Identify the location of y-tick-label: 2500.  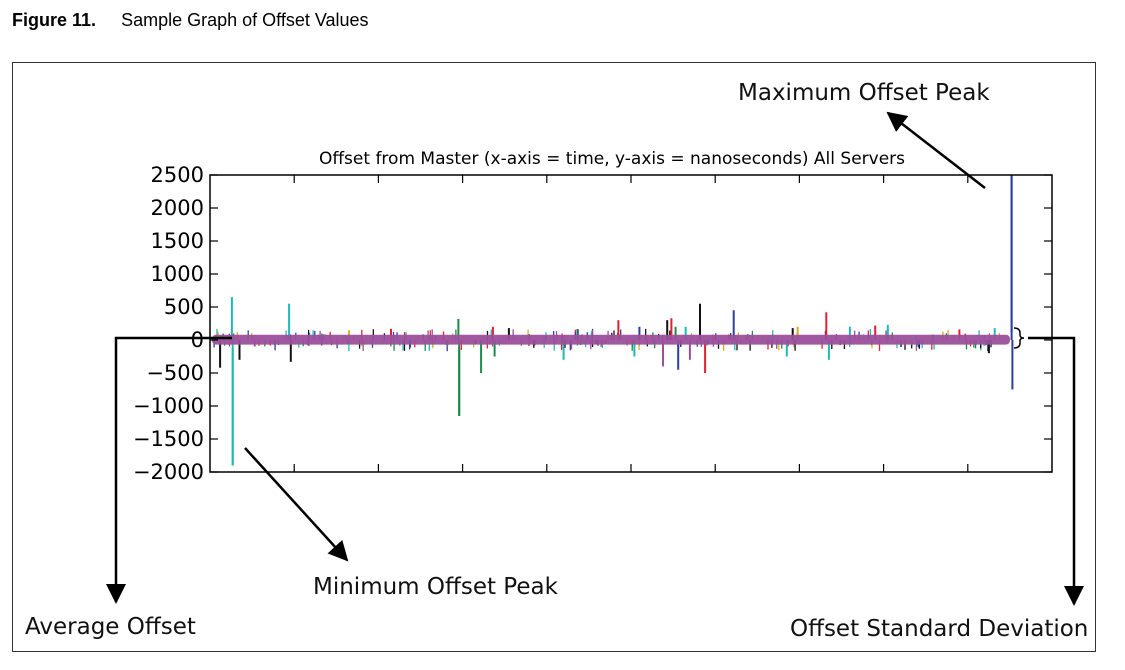
(177, 175).